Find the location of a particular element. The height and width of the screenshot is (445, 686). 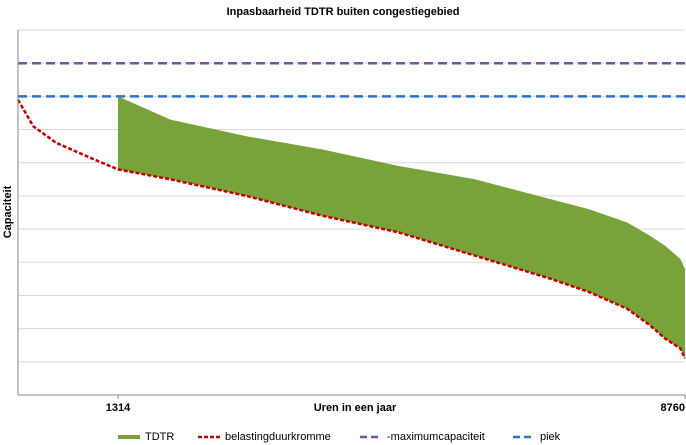

x-axis-title: Uren in een jaar is located at coordinates (355, 408).